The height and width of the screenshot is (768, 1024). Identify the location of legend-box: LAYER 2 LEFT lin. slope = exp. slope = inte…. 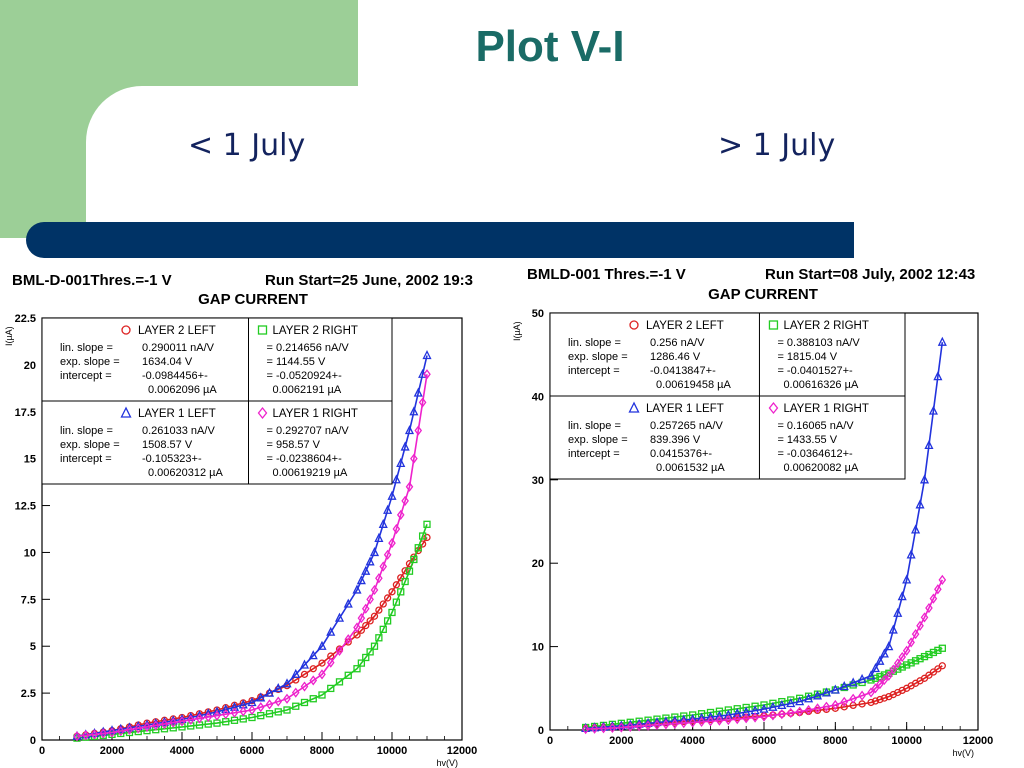
(217, 401).